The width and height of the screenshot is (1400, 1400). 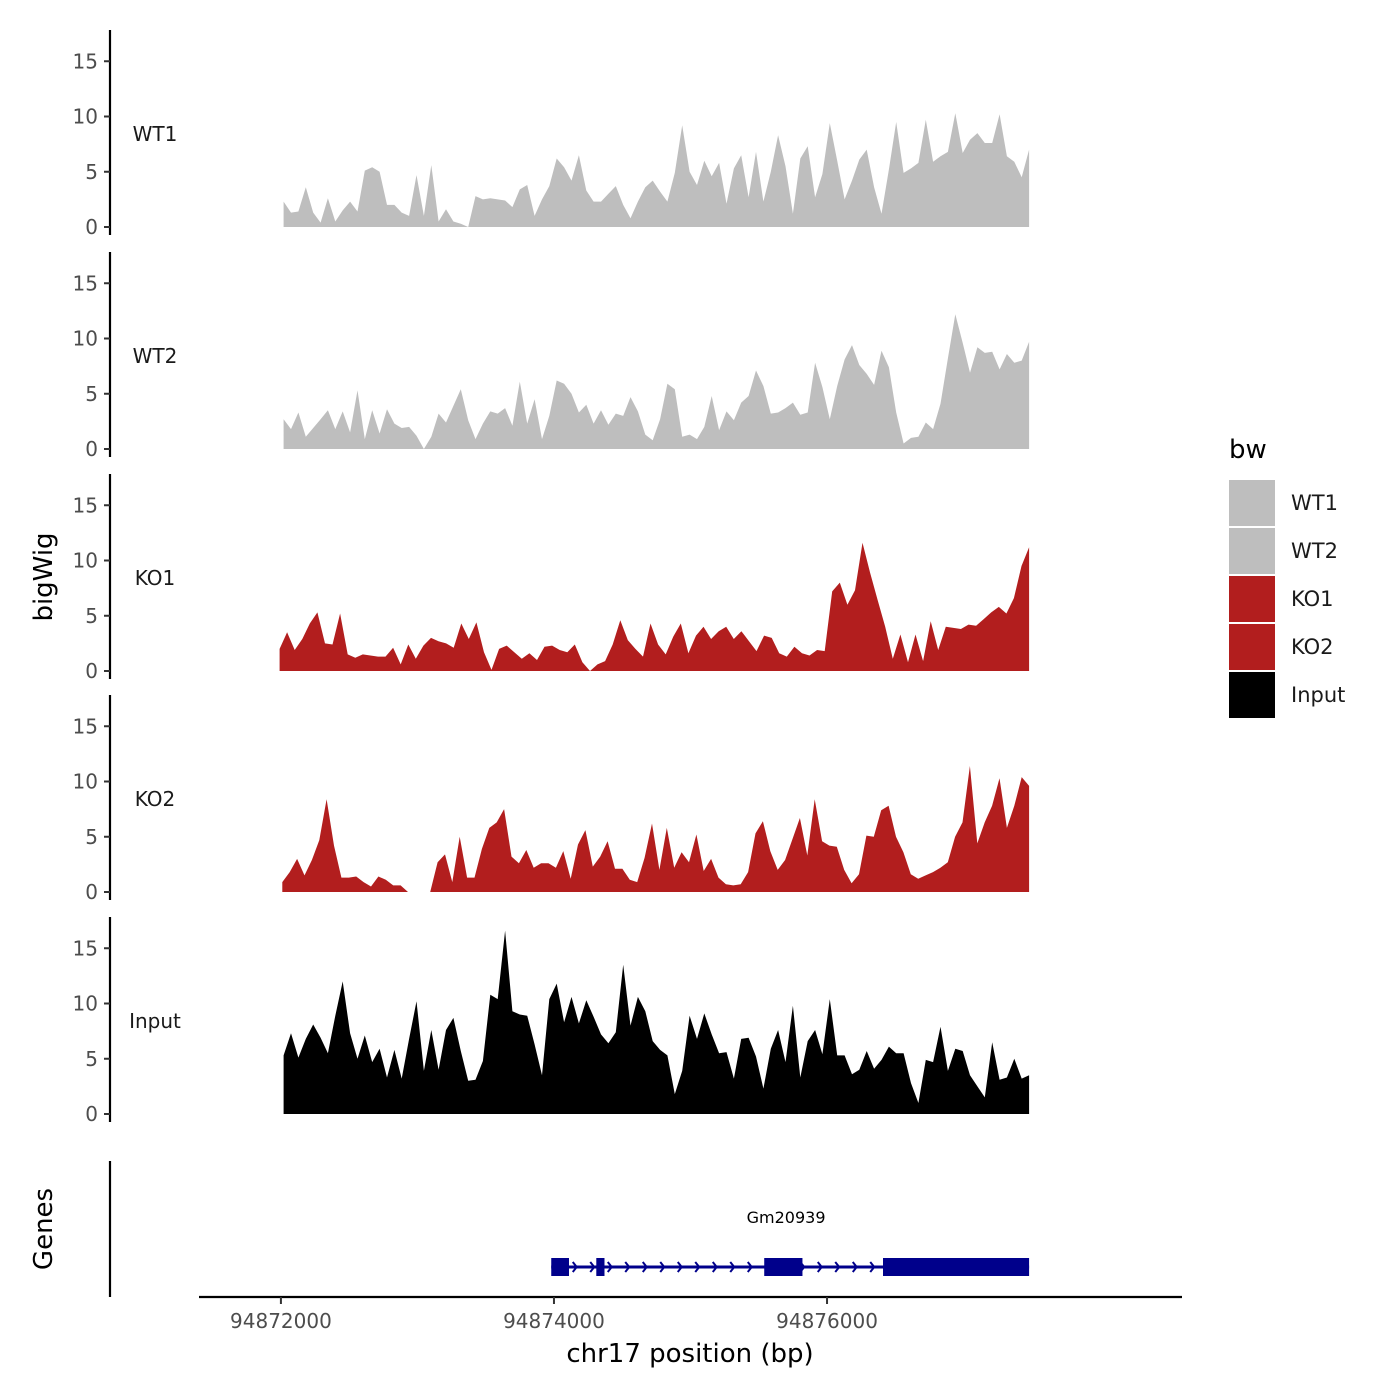 What do you see at coordinates (1314, 503) in the screenshot?
I see `legend-label: WT1` at bounding box center [1314, 503].